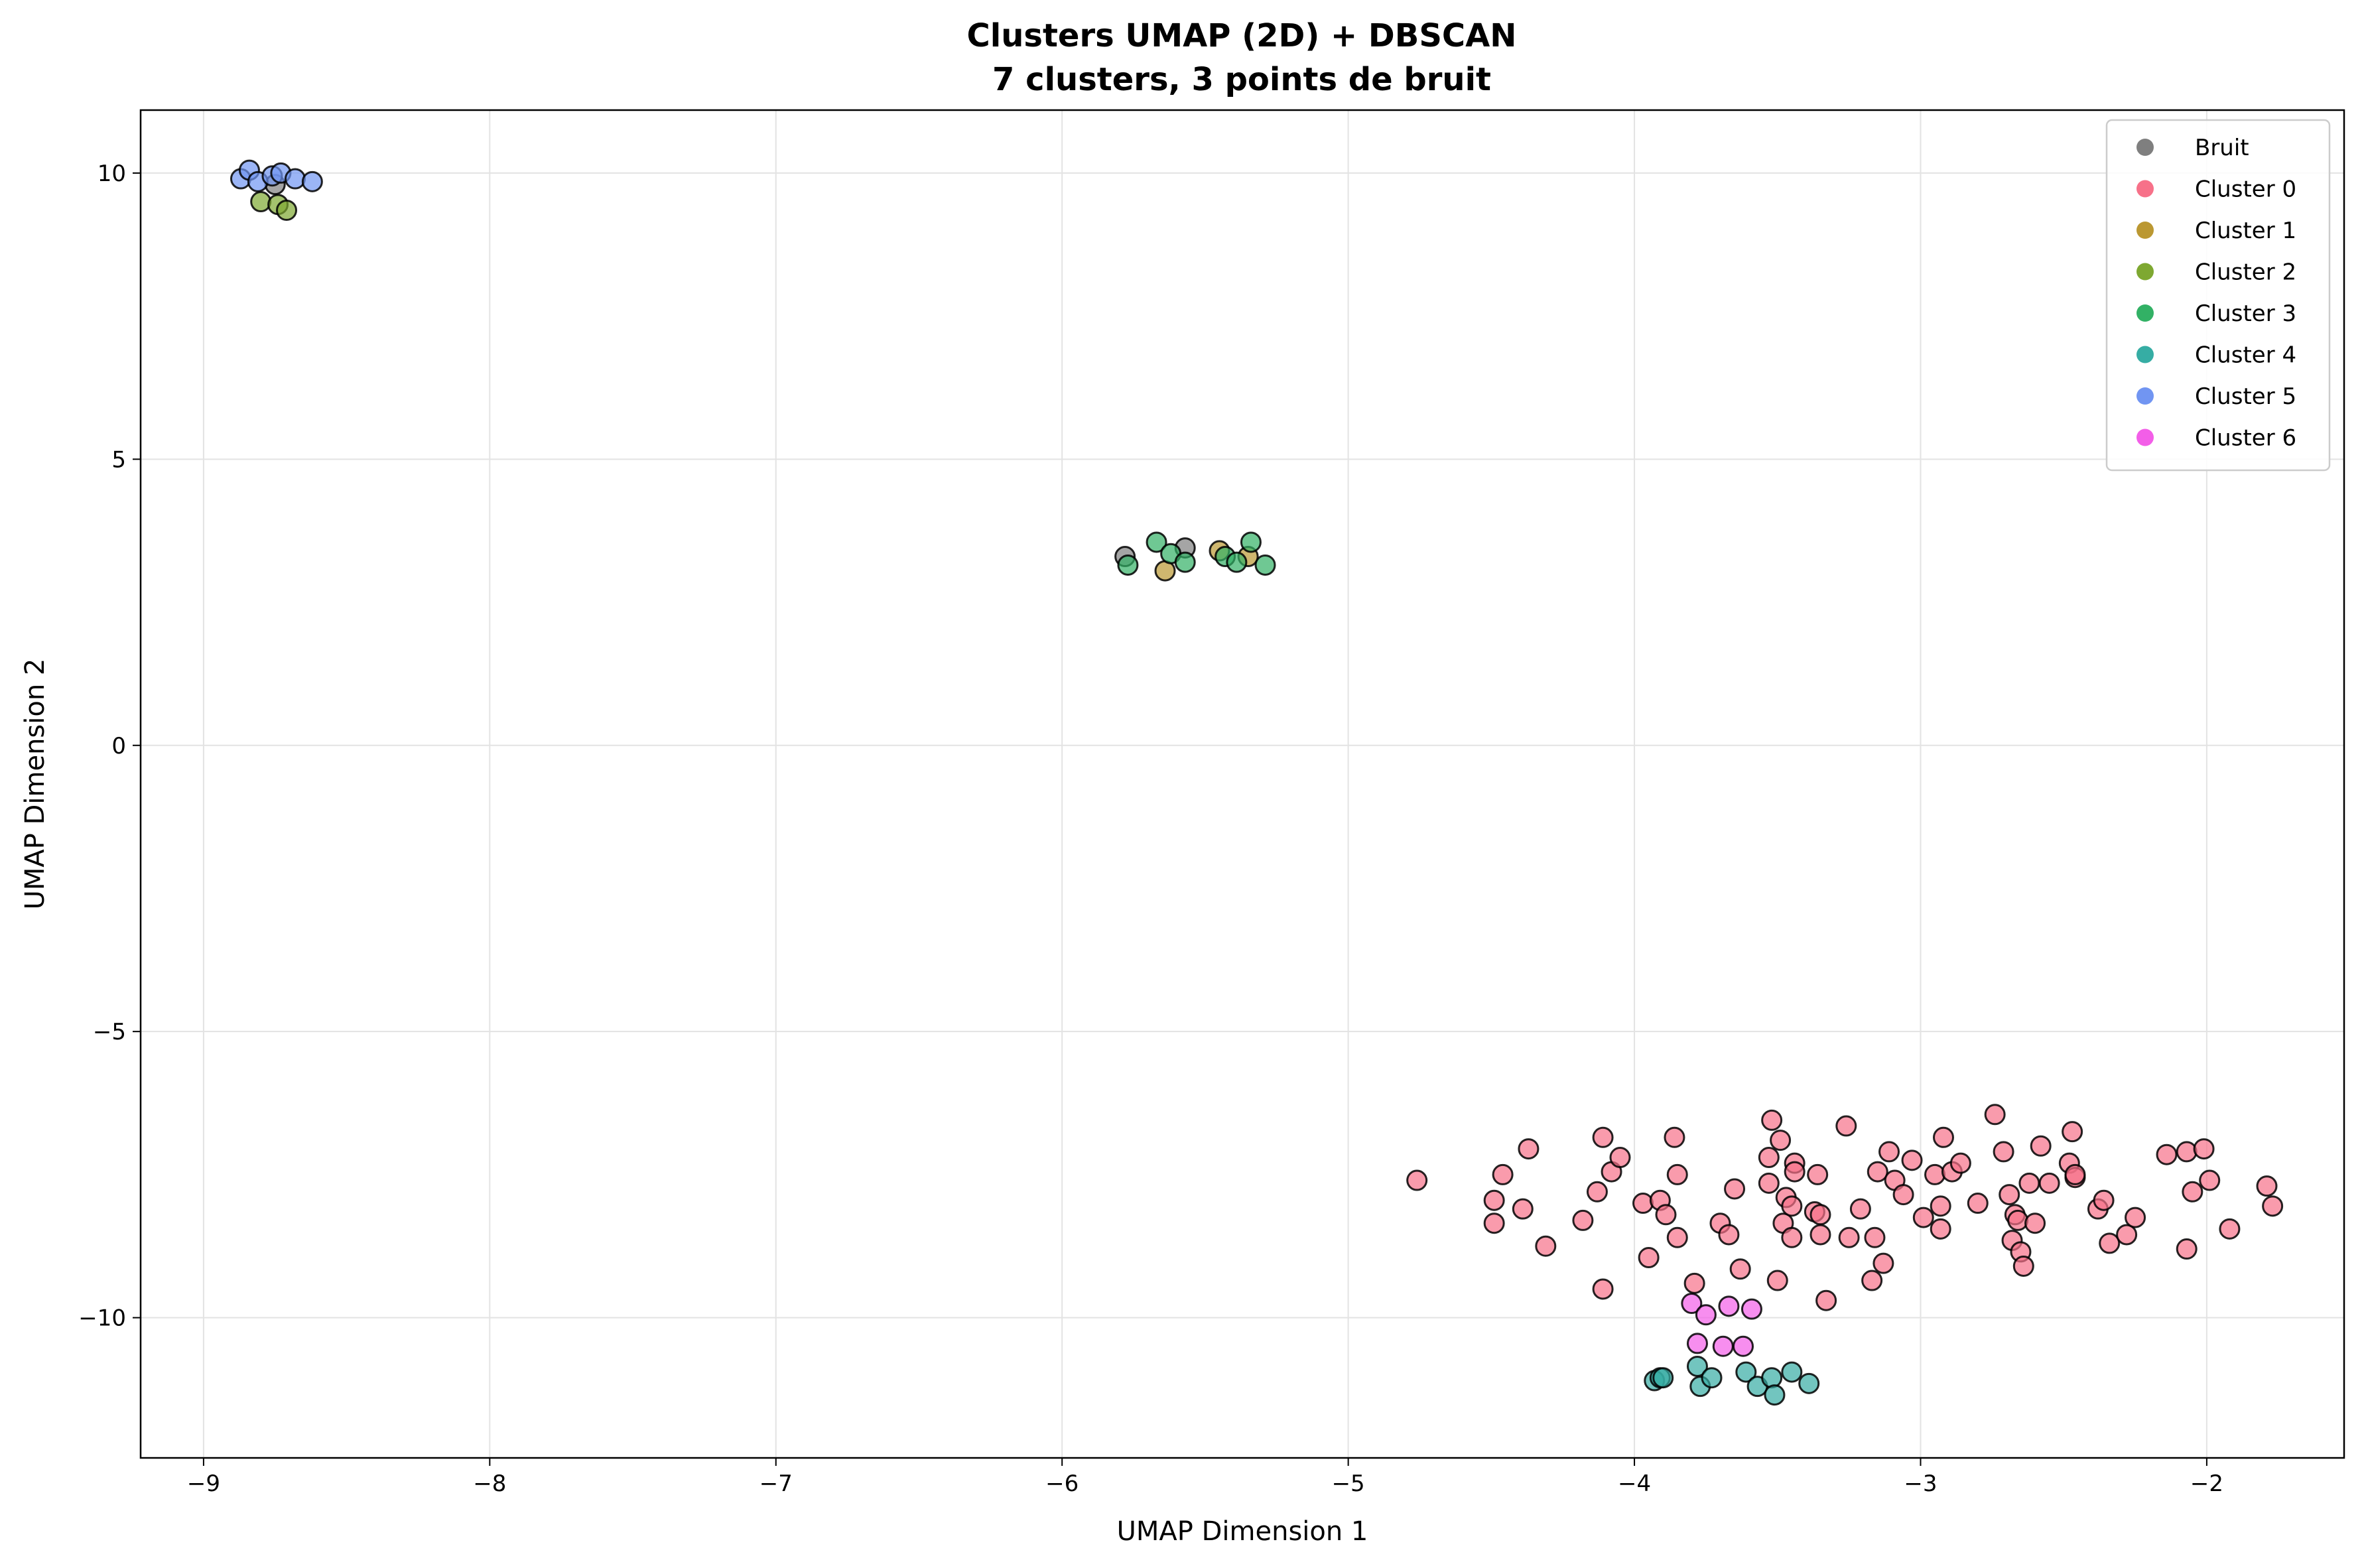 The image size is (2364, 1568). Describe the element at coordinates (2245, 355) in the screenshot. I see `legend-label: Cluster 4` at that location.